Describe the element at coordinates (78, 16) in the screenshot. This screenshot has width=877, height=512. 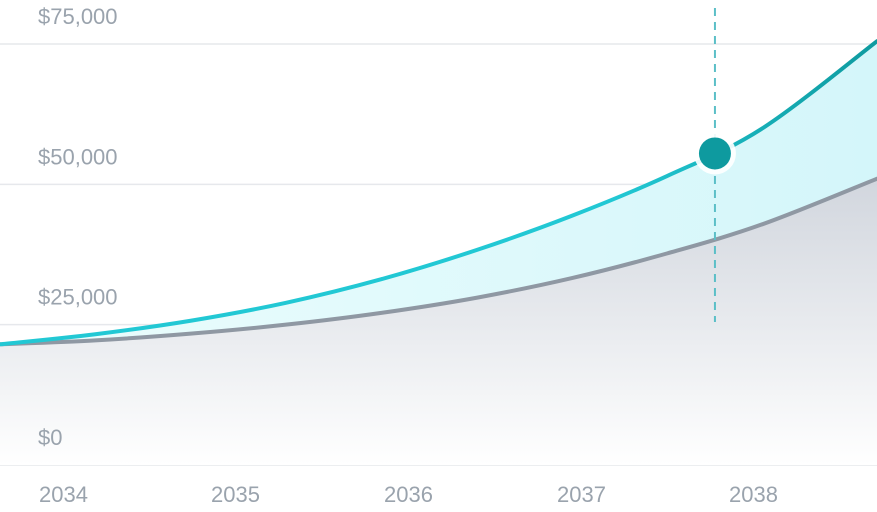
I see `y-tick-label: $75,000` at that location.